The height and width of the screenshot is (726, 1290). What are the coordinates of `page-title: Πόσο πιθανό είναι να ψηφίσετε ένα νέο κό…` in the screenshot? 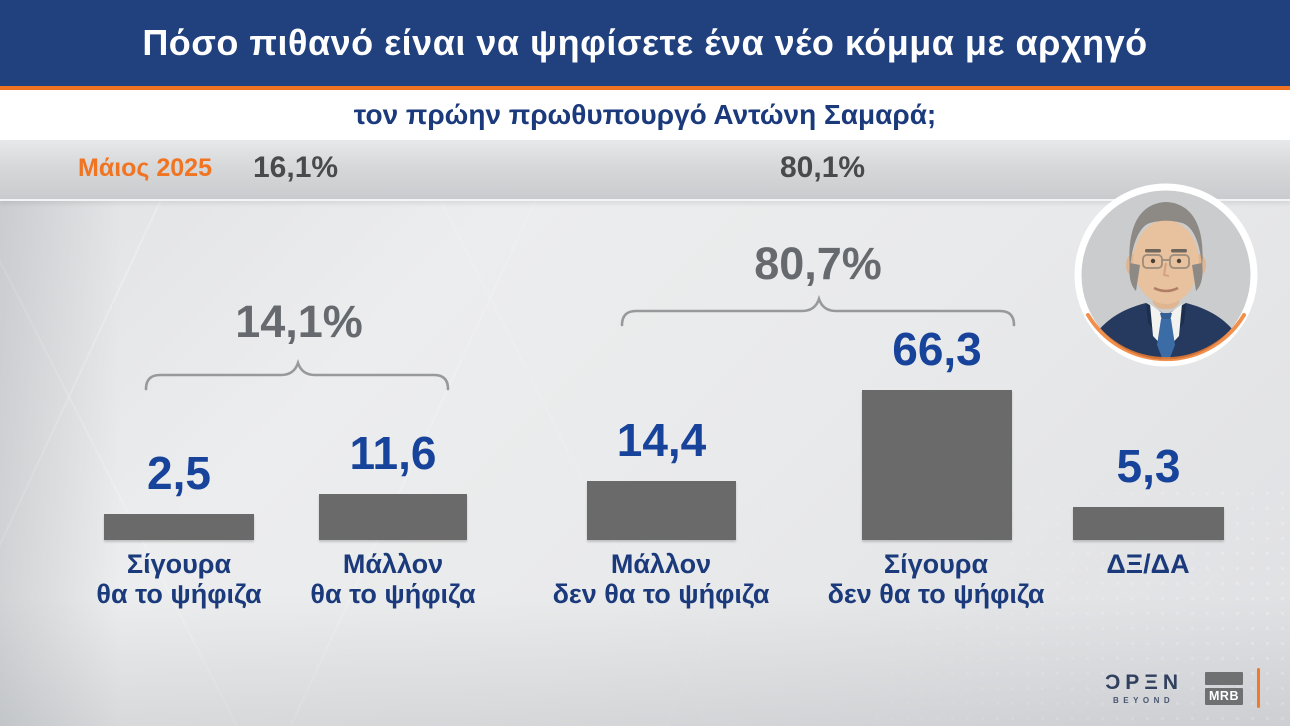 It's located at (645, 42).